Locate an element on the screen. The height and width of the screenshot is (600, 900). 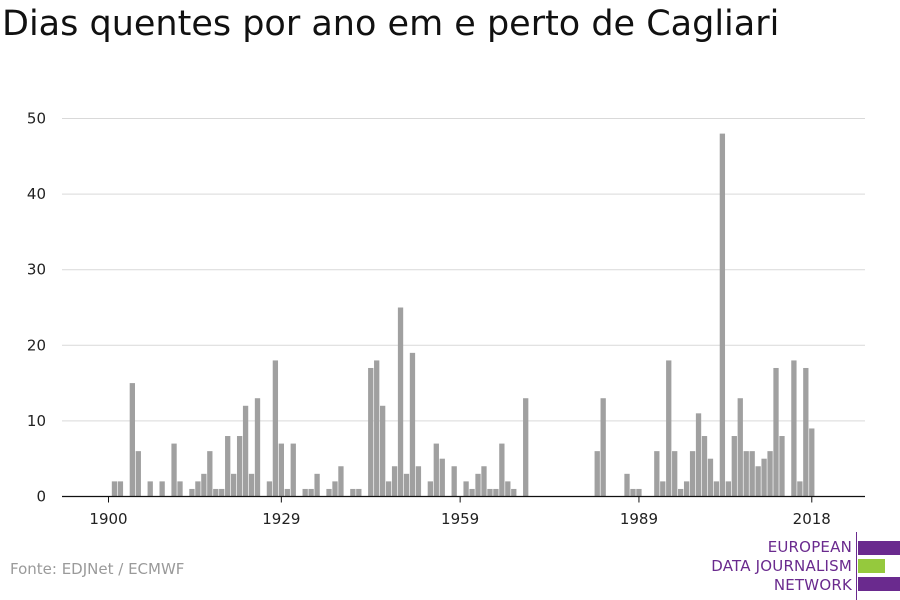
bar-1996 is located at coordinates (681, 492).